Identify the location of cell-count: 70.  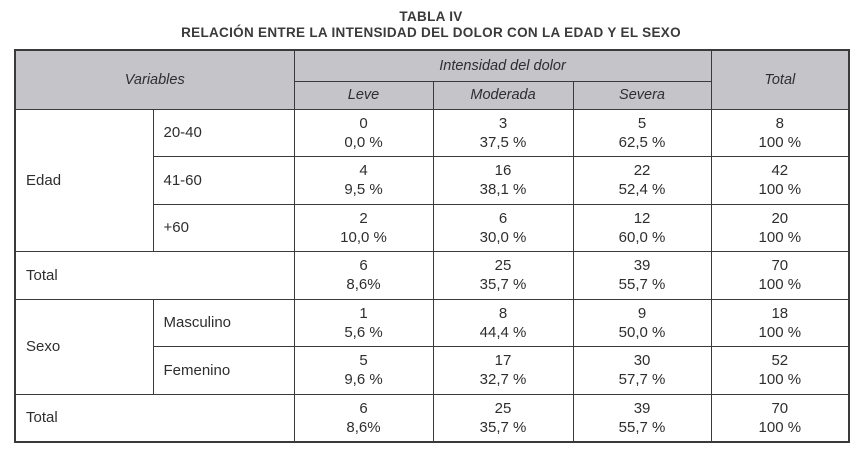
(780, 408).